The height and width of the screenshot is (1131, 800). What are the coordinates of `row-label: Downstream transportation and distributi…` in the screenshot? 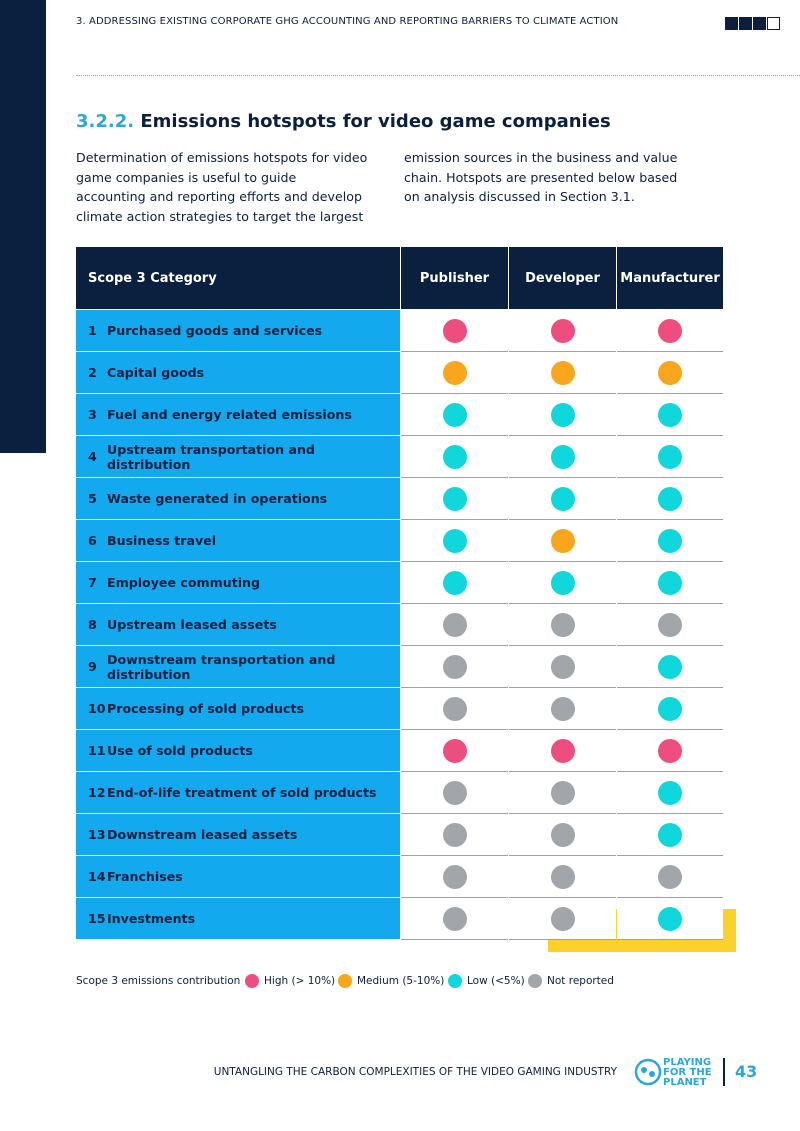 It's located at (221, 666).